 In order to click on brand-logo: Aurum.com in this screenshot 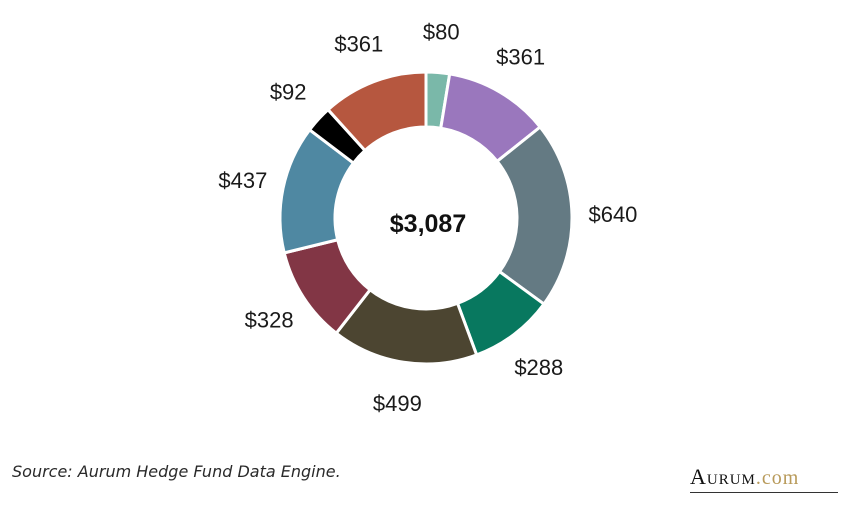, I will do `click(764, 480)`.